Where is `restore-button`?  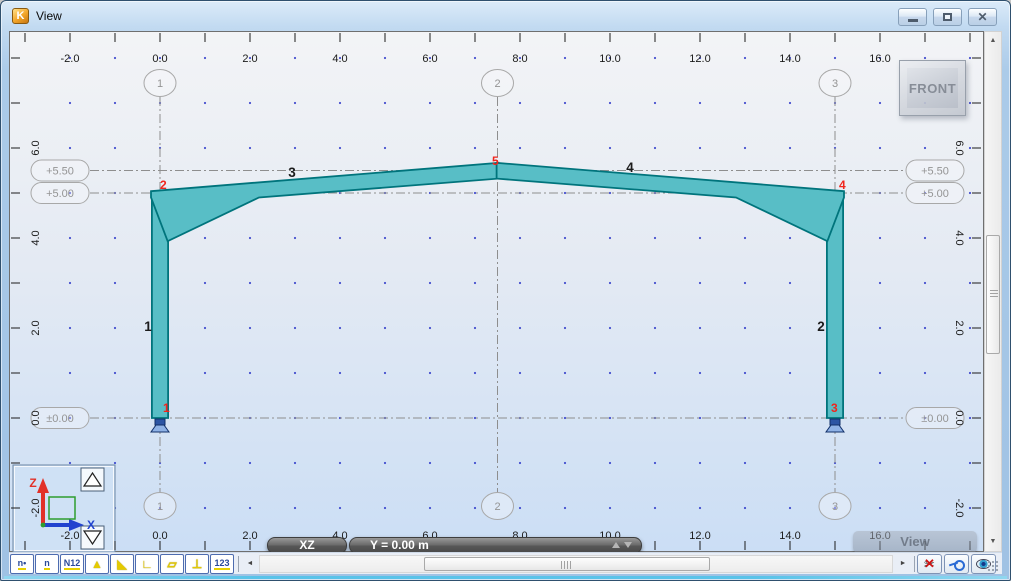 restore-button is located at coordinates (947, 17).